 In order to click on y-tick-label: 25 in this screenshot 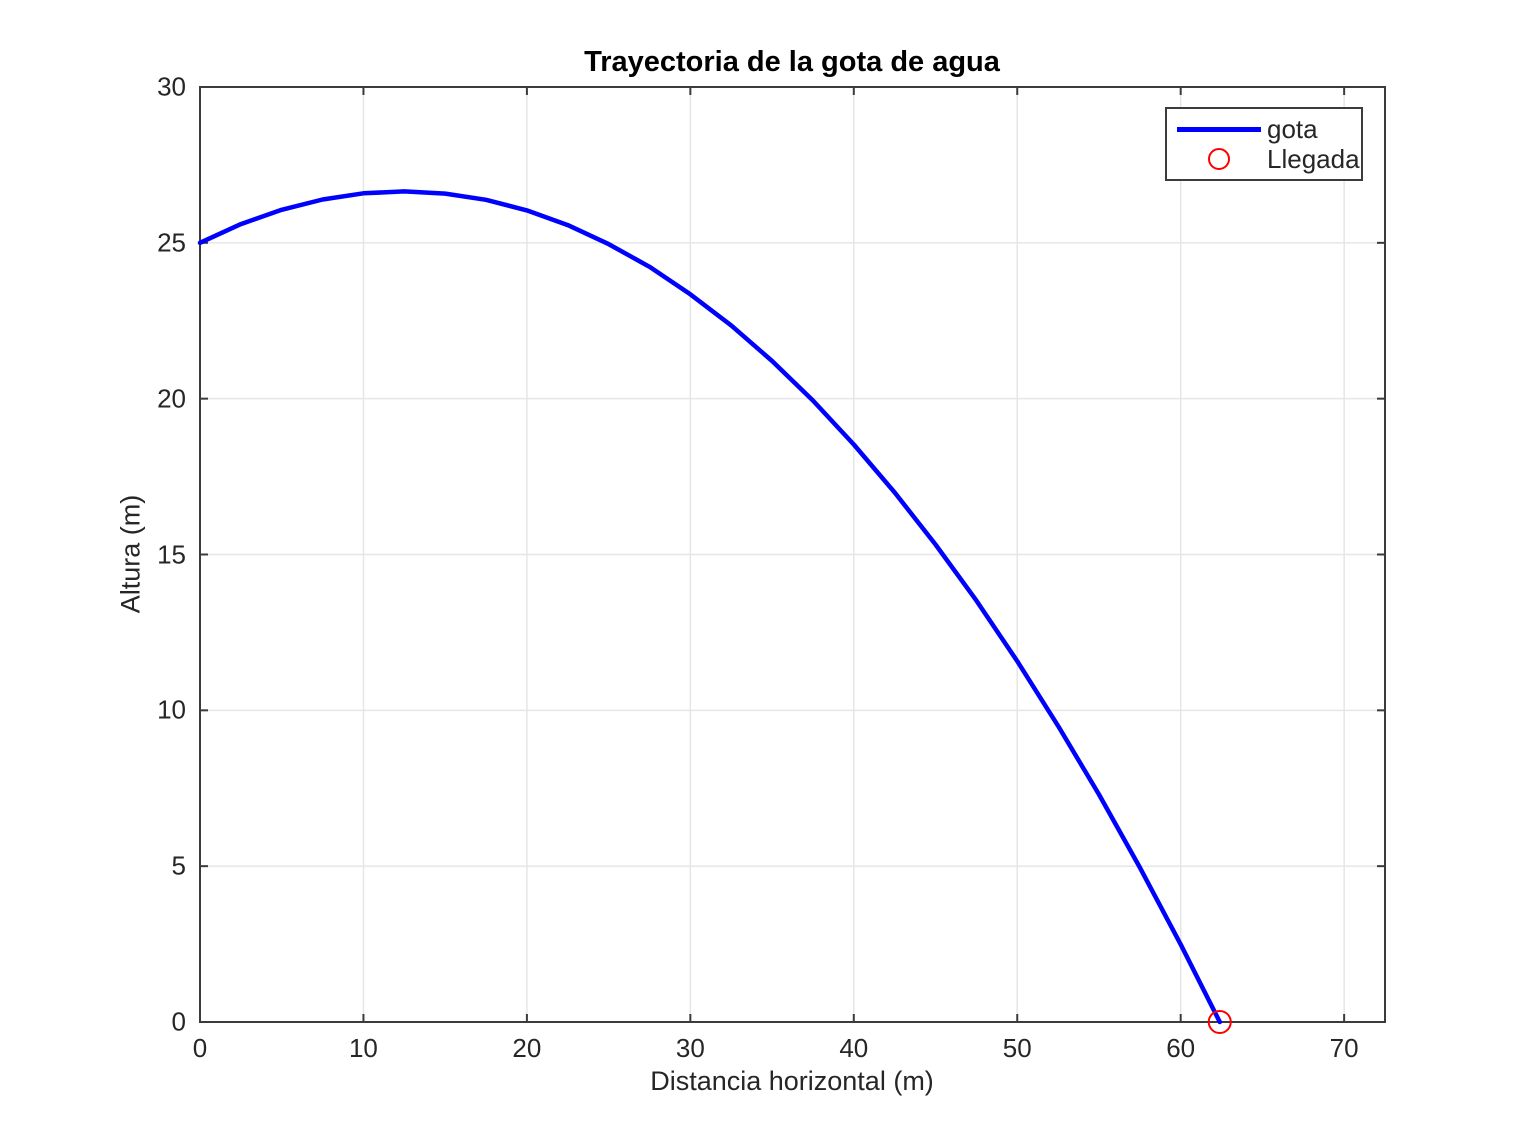, I will do `click(171, 242)`.